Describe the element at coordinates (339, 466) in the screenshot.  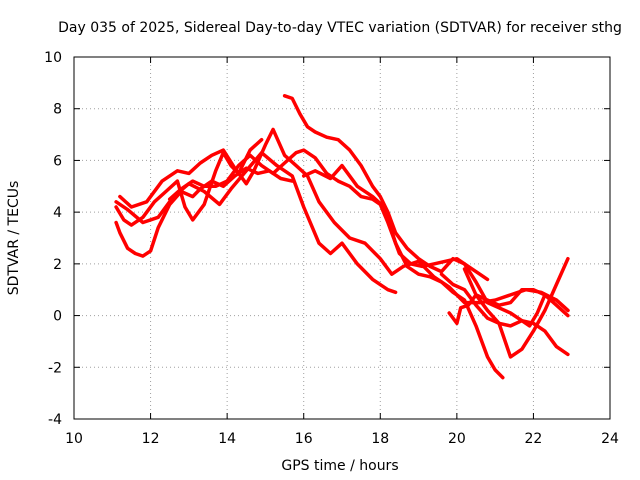
I see `x-axis-label: GPS time / hours` at that location.